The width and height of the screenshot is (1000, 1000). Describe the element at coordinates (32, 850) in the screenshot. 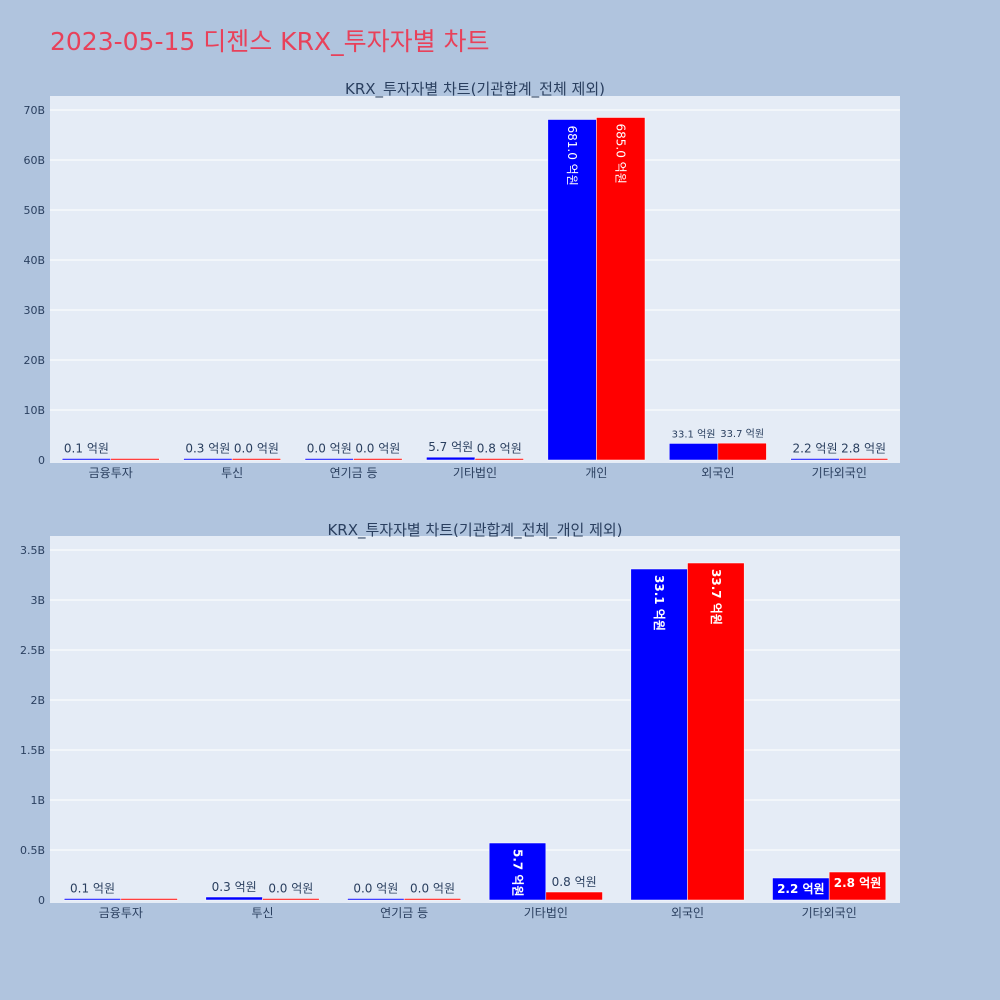

I see `y-tick-label: 0.5B` at that location.